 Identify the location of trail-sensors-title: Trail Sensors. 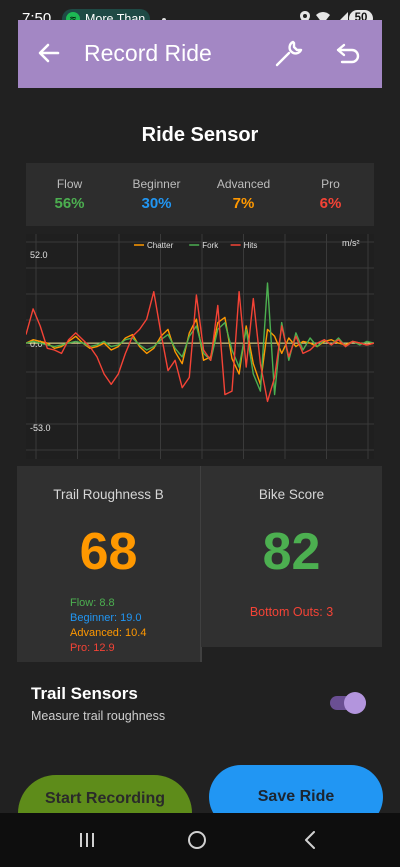
(84, 693).